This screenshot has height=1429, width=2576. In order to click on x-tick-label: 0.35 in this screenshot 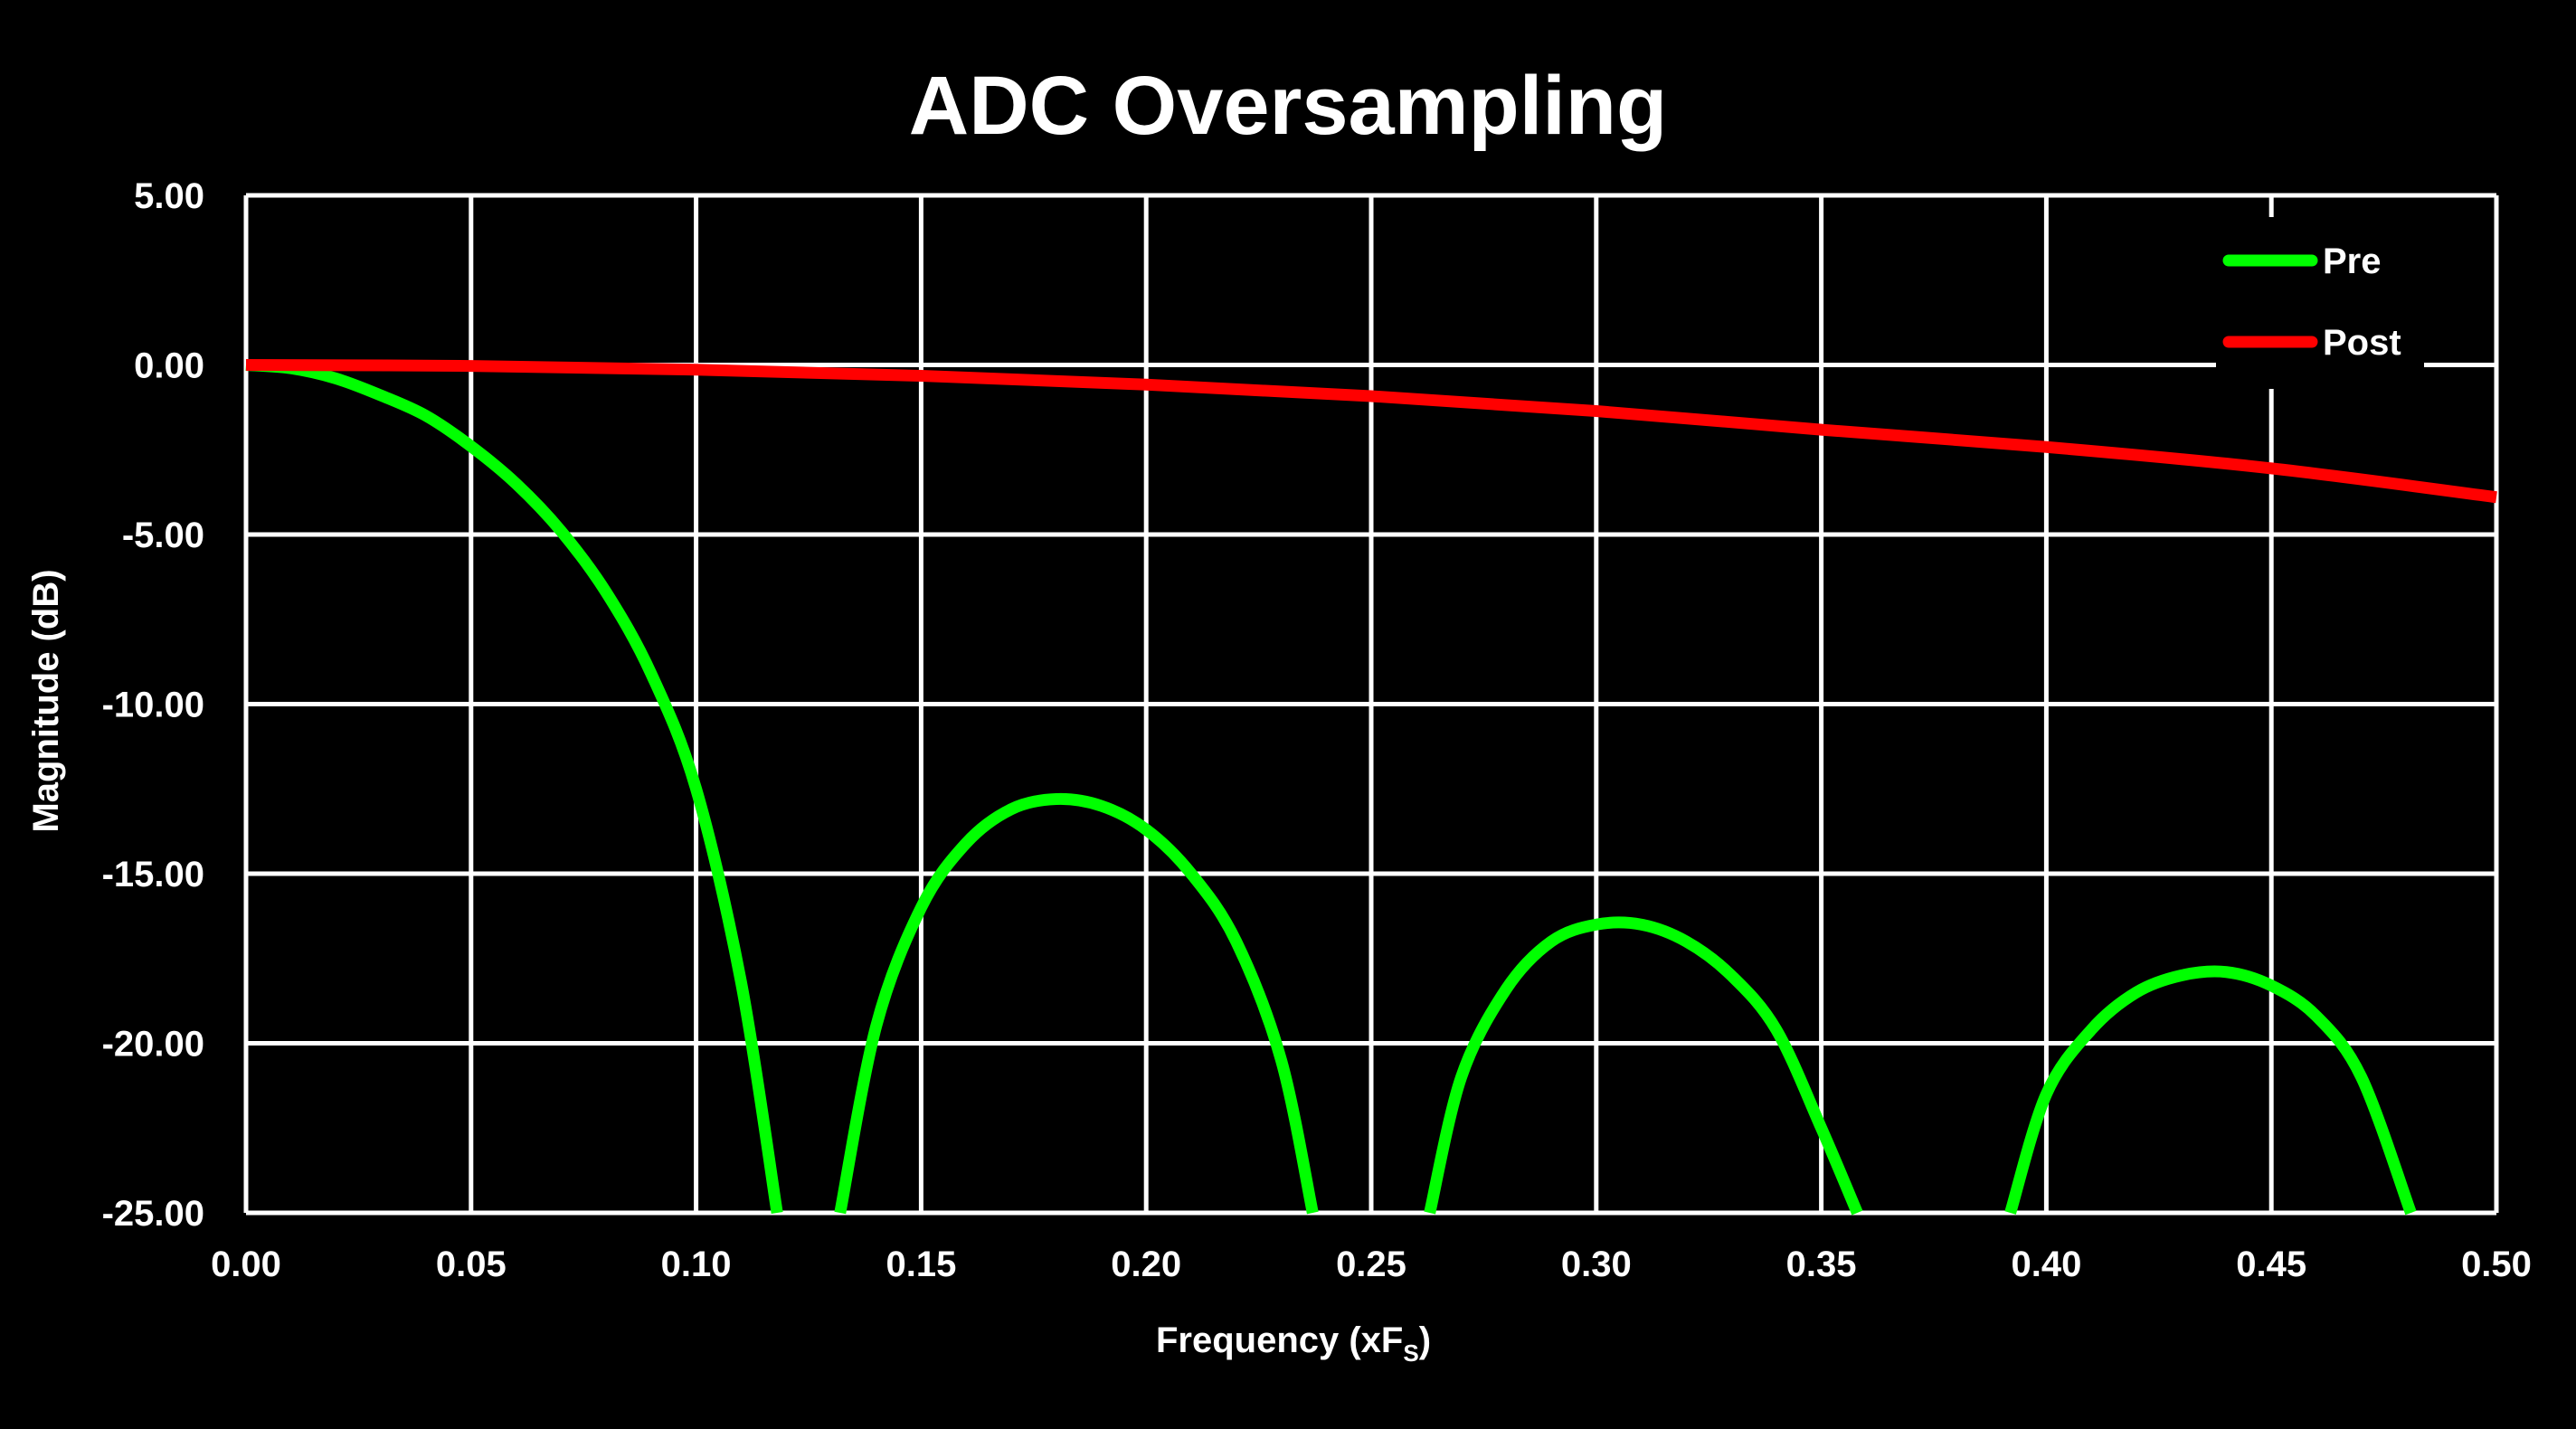, I will do `click(1822, 1264)`.